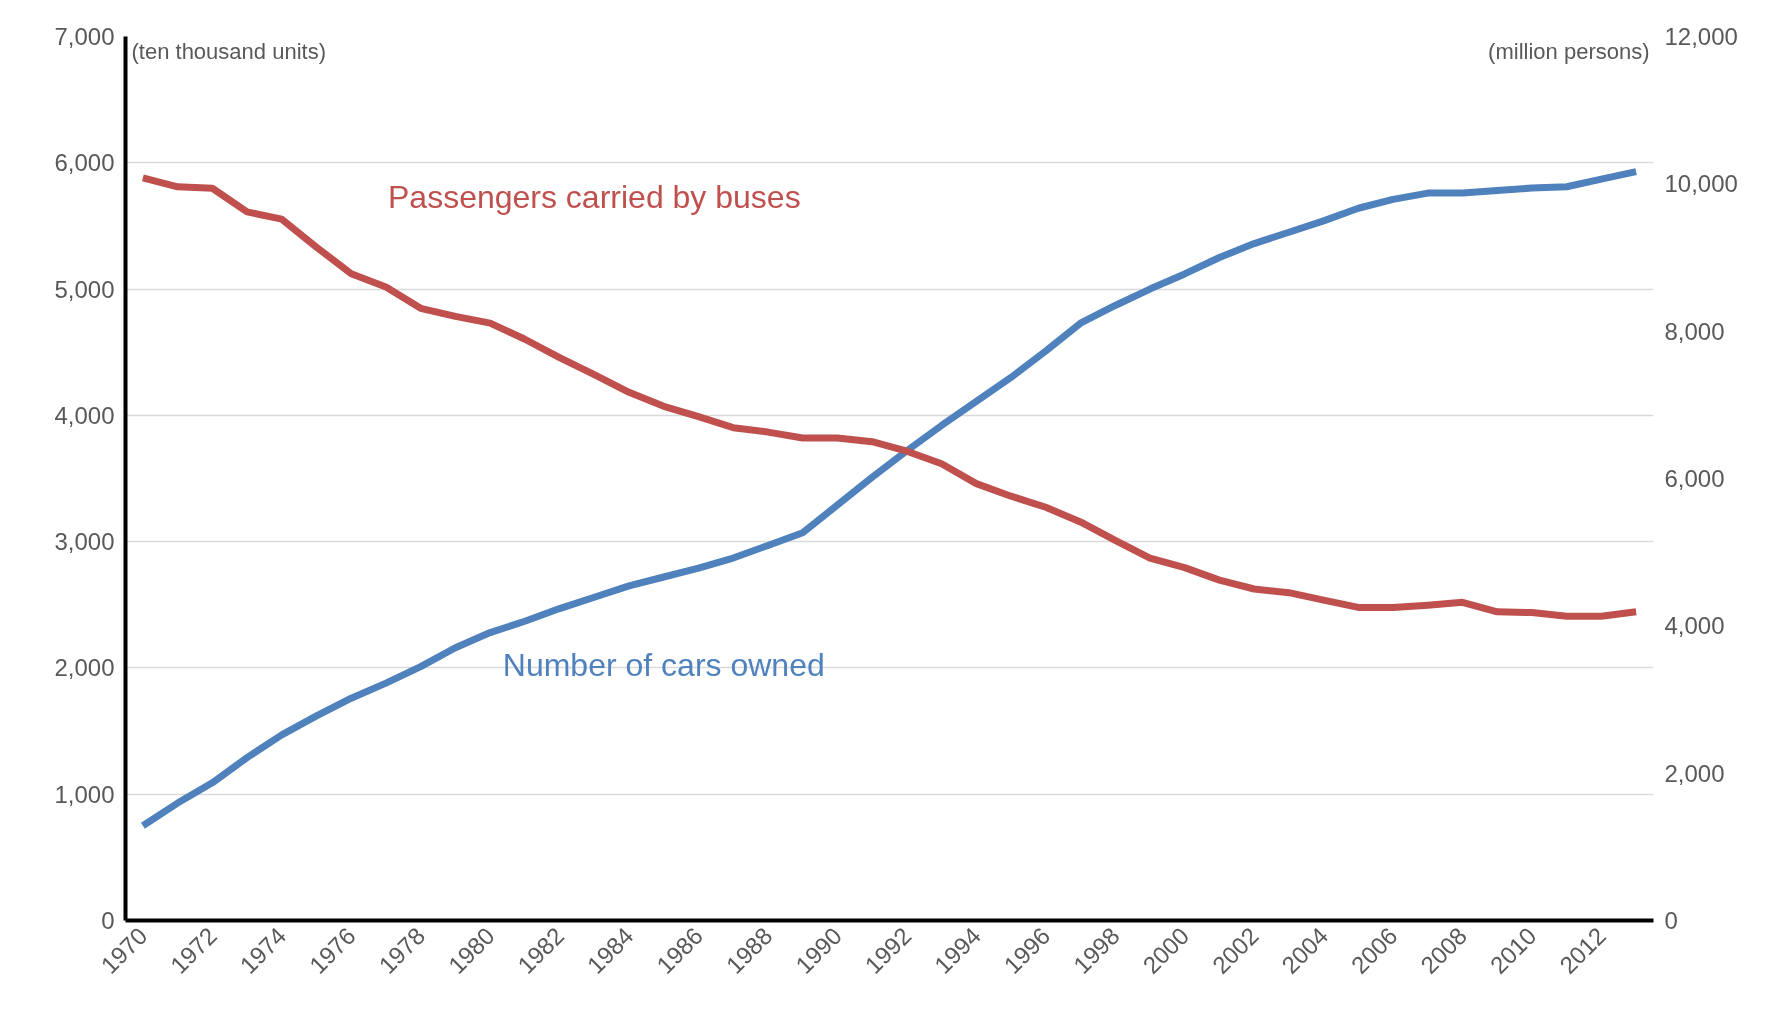 This screenshot has height=1020, width=1788. What do you see at coordinates (84, 542) in the screenshot?
I see `y-tick-label: 3,000` at bounding box center [84, 542].